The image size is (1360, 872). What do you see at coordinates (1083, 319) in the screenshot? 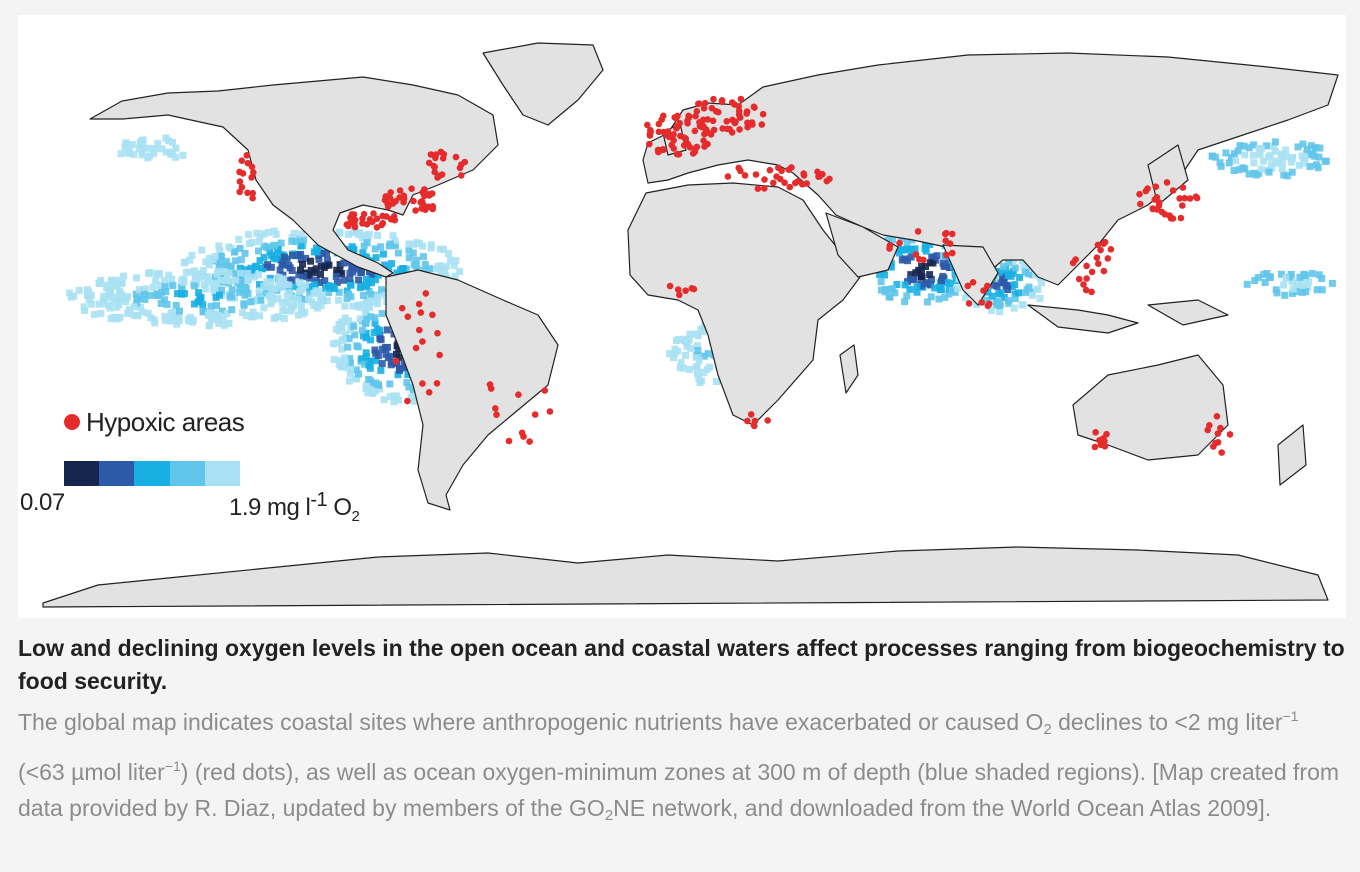
I see `land-indonesia` at bounding box center [1083, 319].